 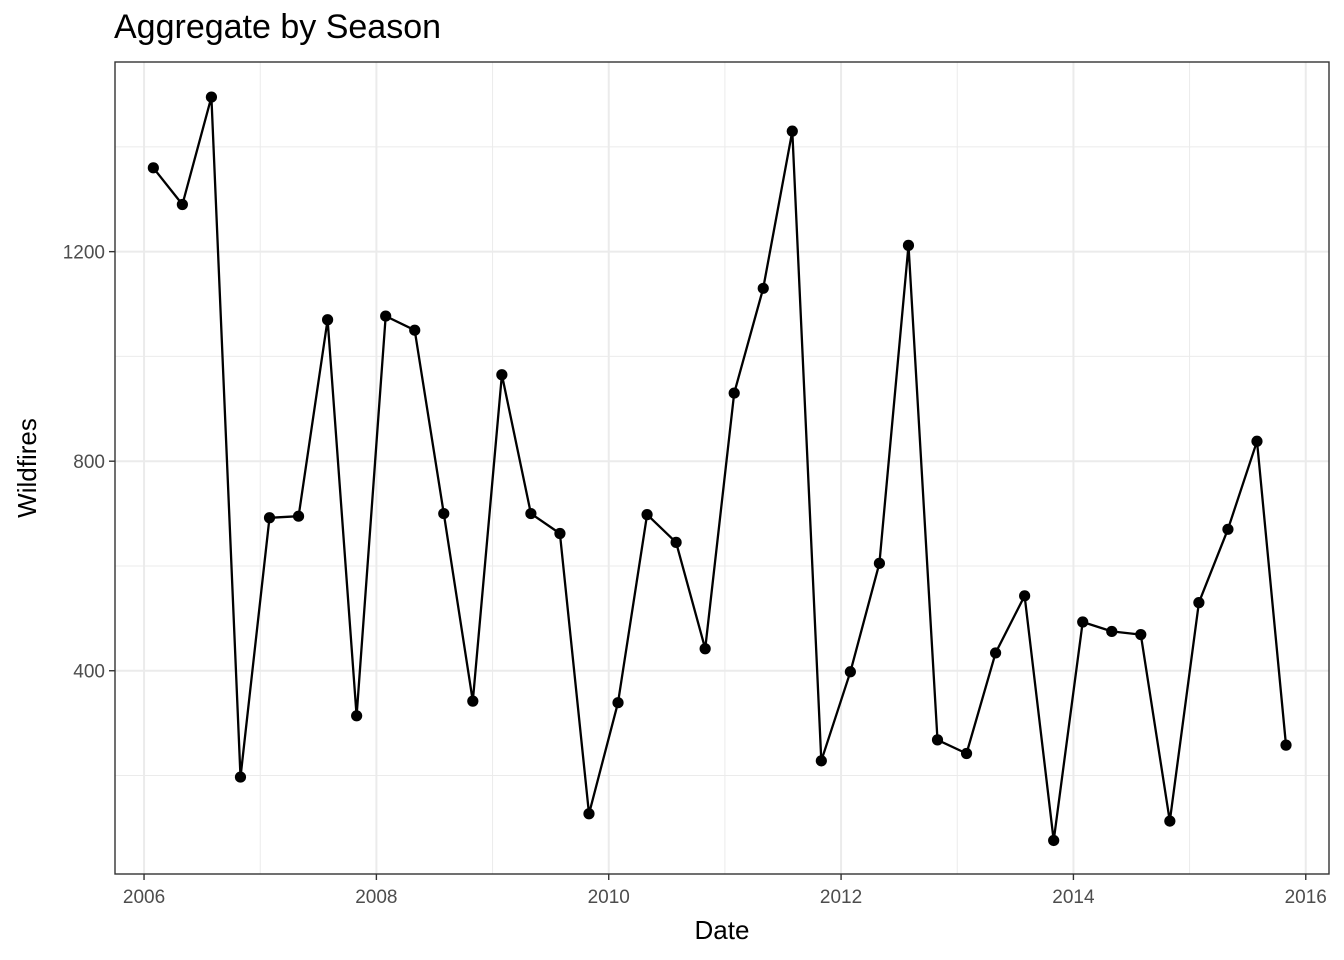 What do you see at coordinates (144, 897) in the screenshot?
I see `x-tick-label: 2006` at bounding box center [144, 897].